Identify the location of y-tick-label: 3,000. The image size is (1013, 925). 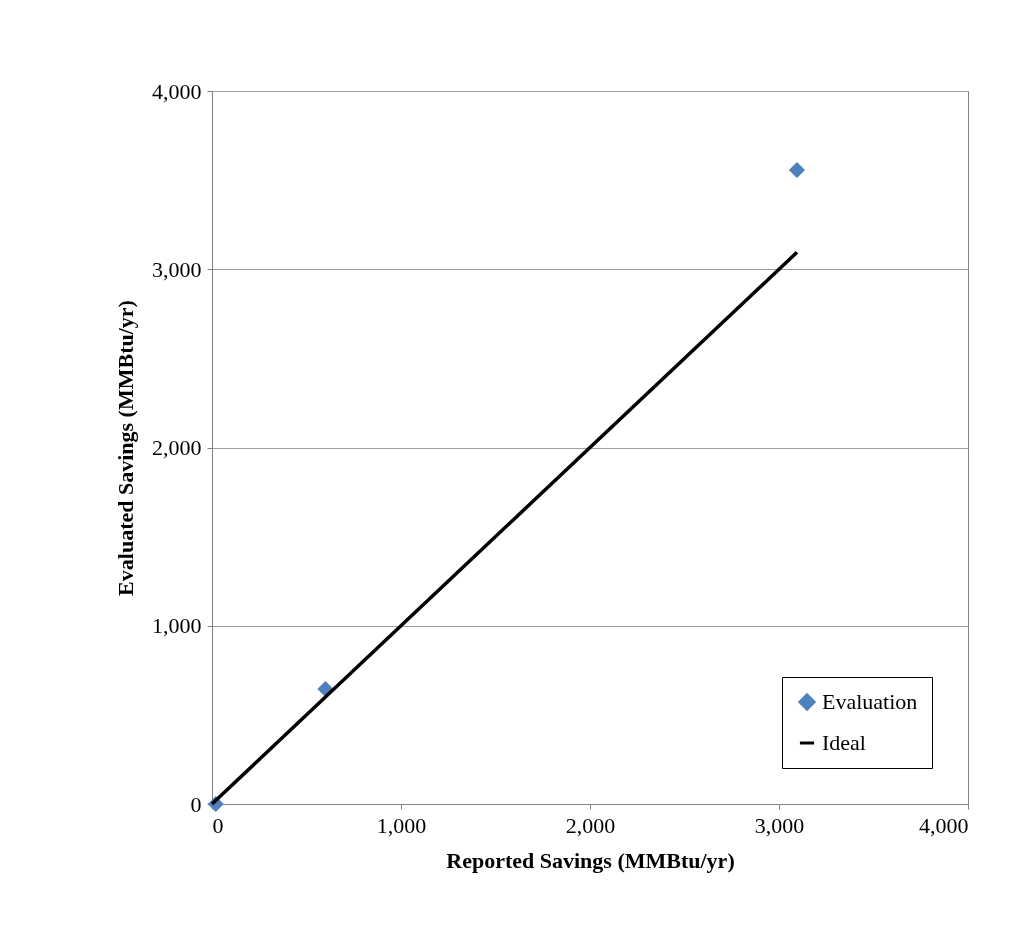
(177, 269).